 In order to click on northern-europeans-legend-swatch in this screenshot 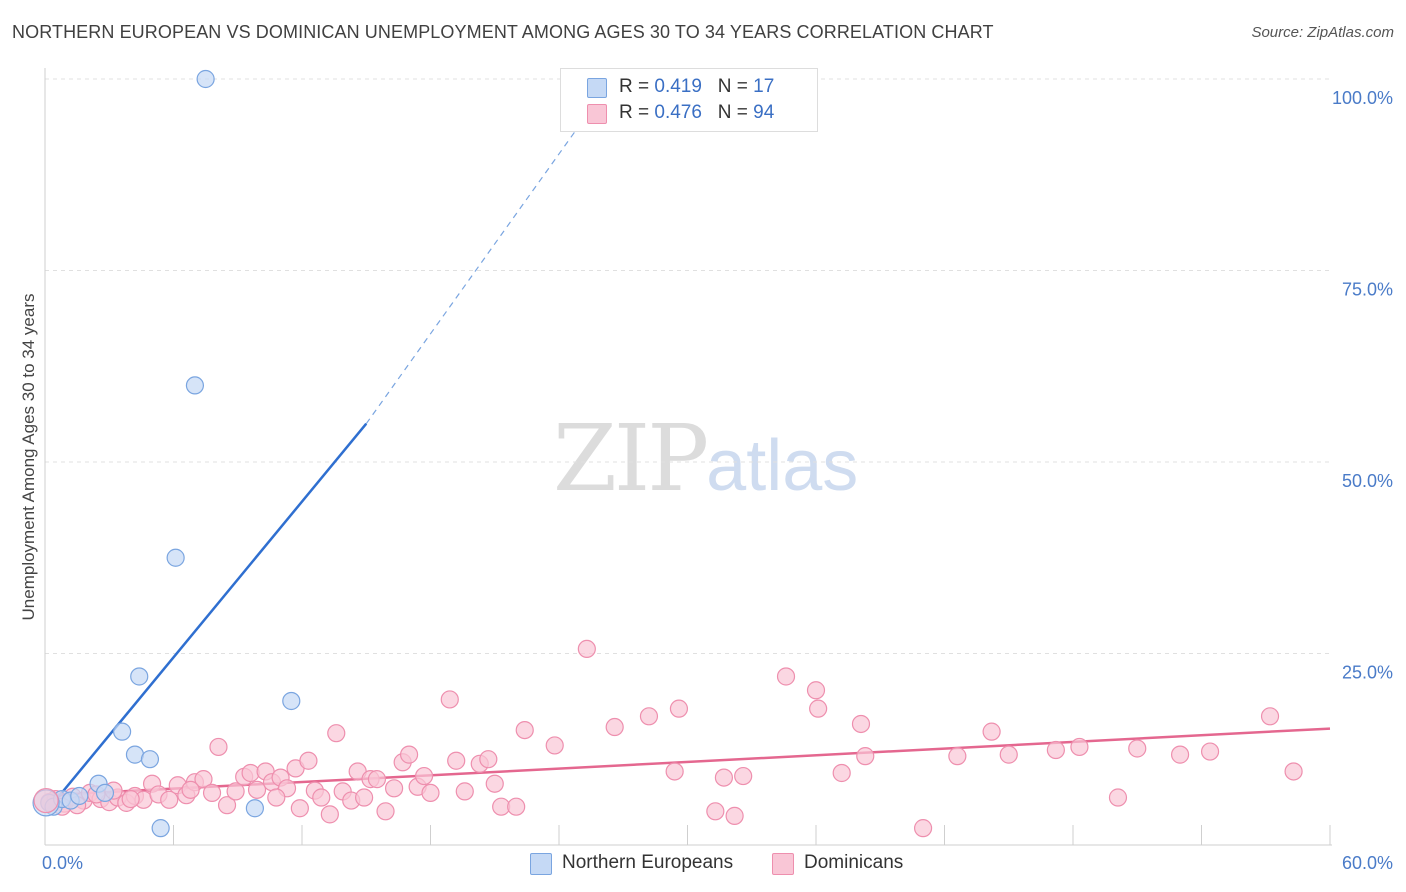, I will do `click(541, 864)`.